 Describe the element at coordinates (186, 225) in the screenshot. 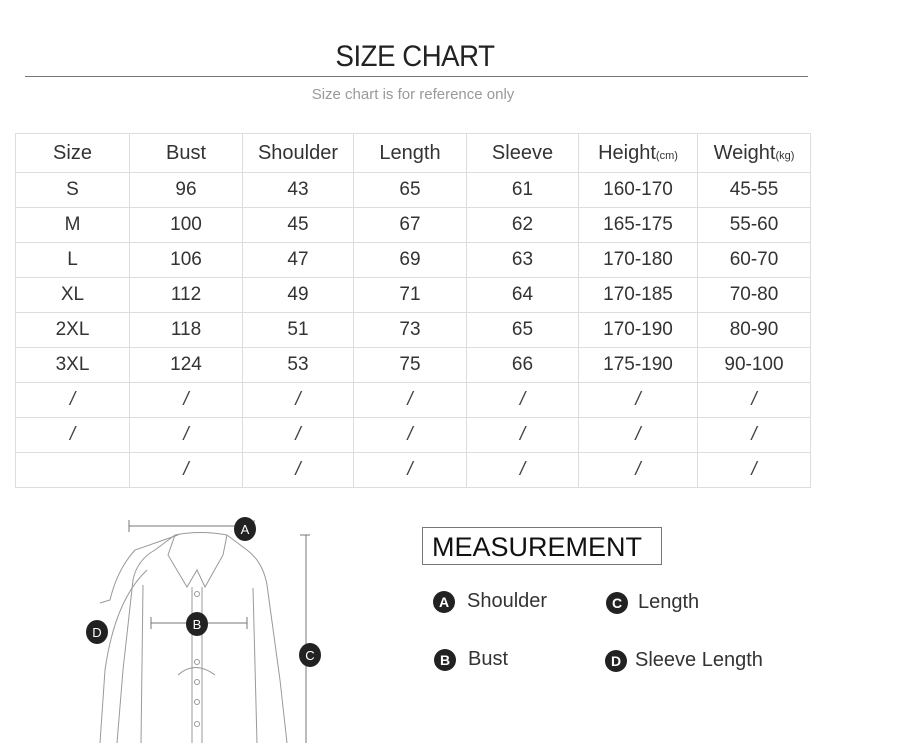

I see `table-cell: 100` at that location.